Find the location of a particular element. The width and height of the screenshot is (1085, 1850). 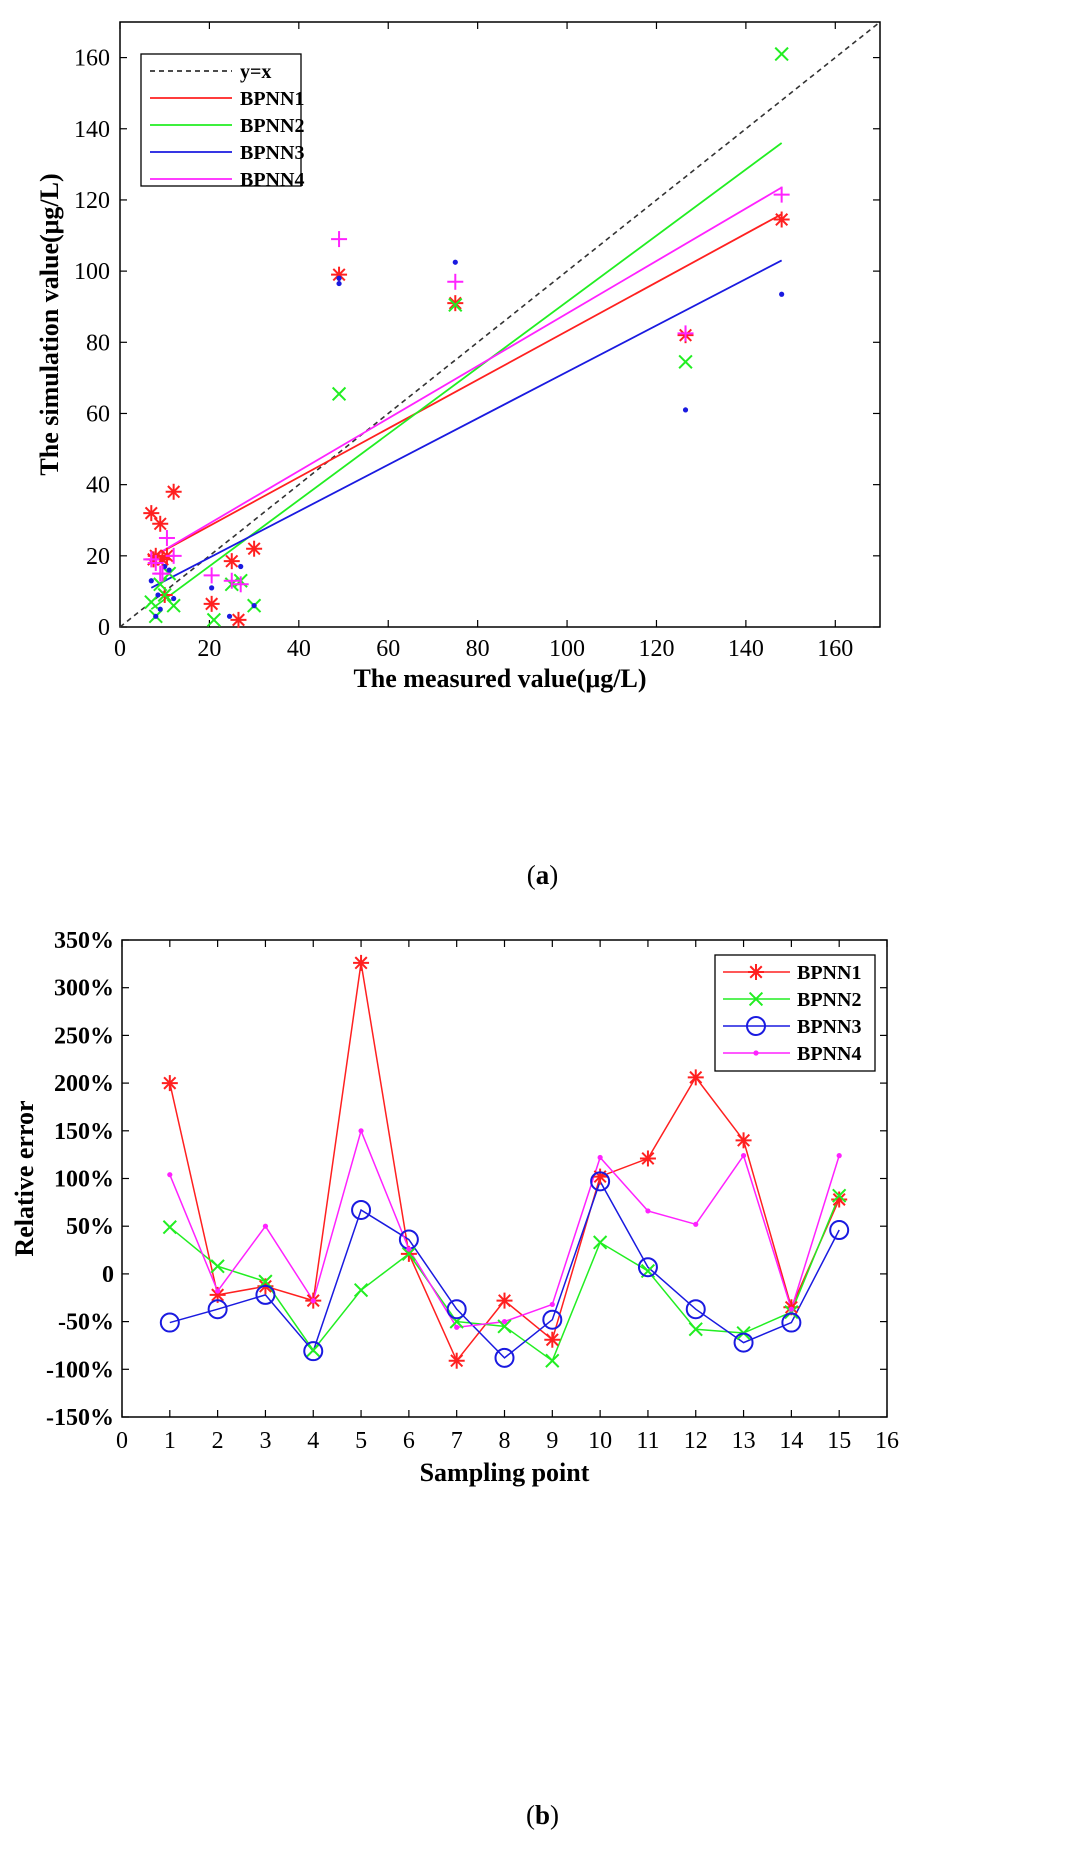

x-tick-label: 100 is located at coordinates (567, 649).